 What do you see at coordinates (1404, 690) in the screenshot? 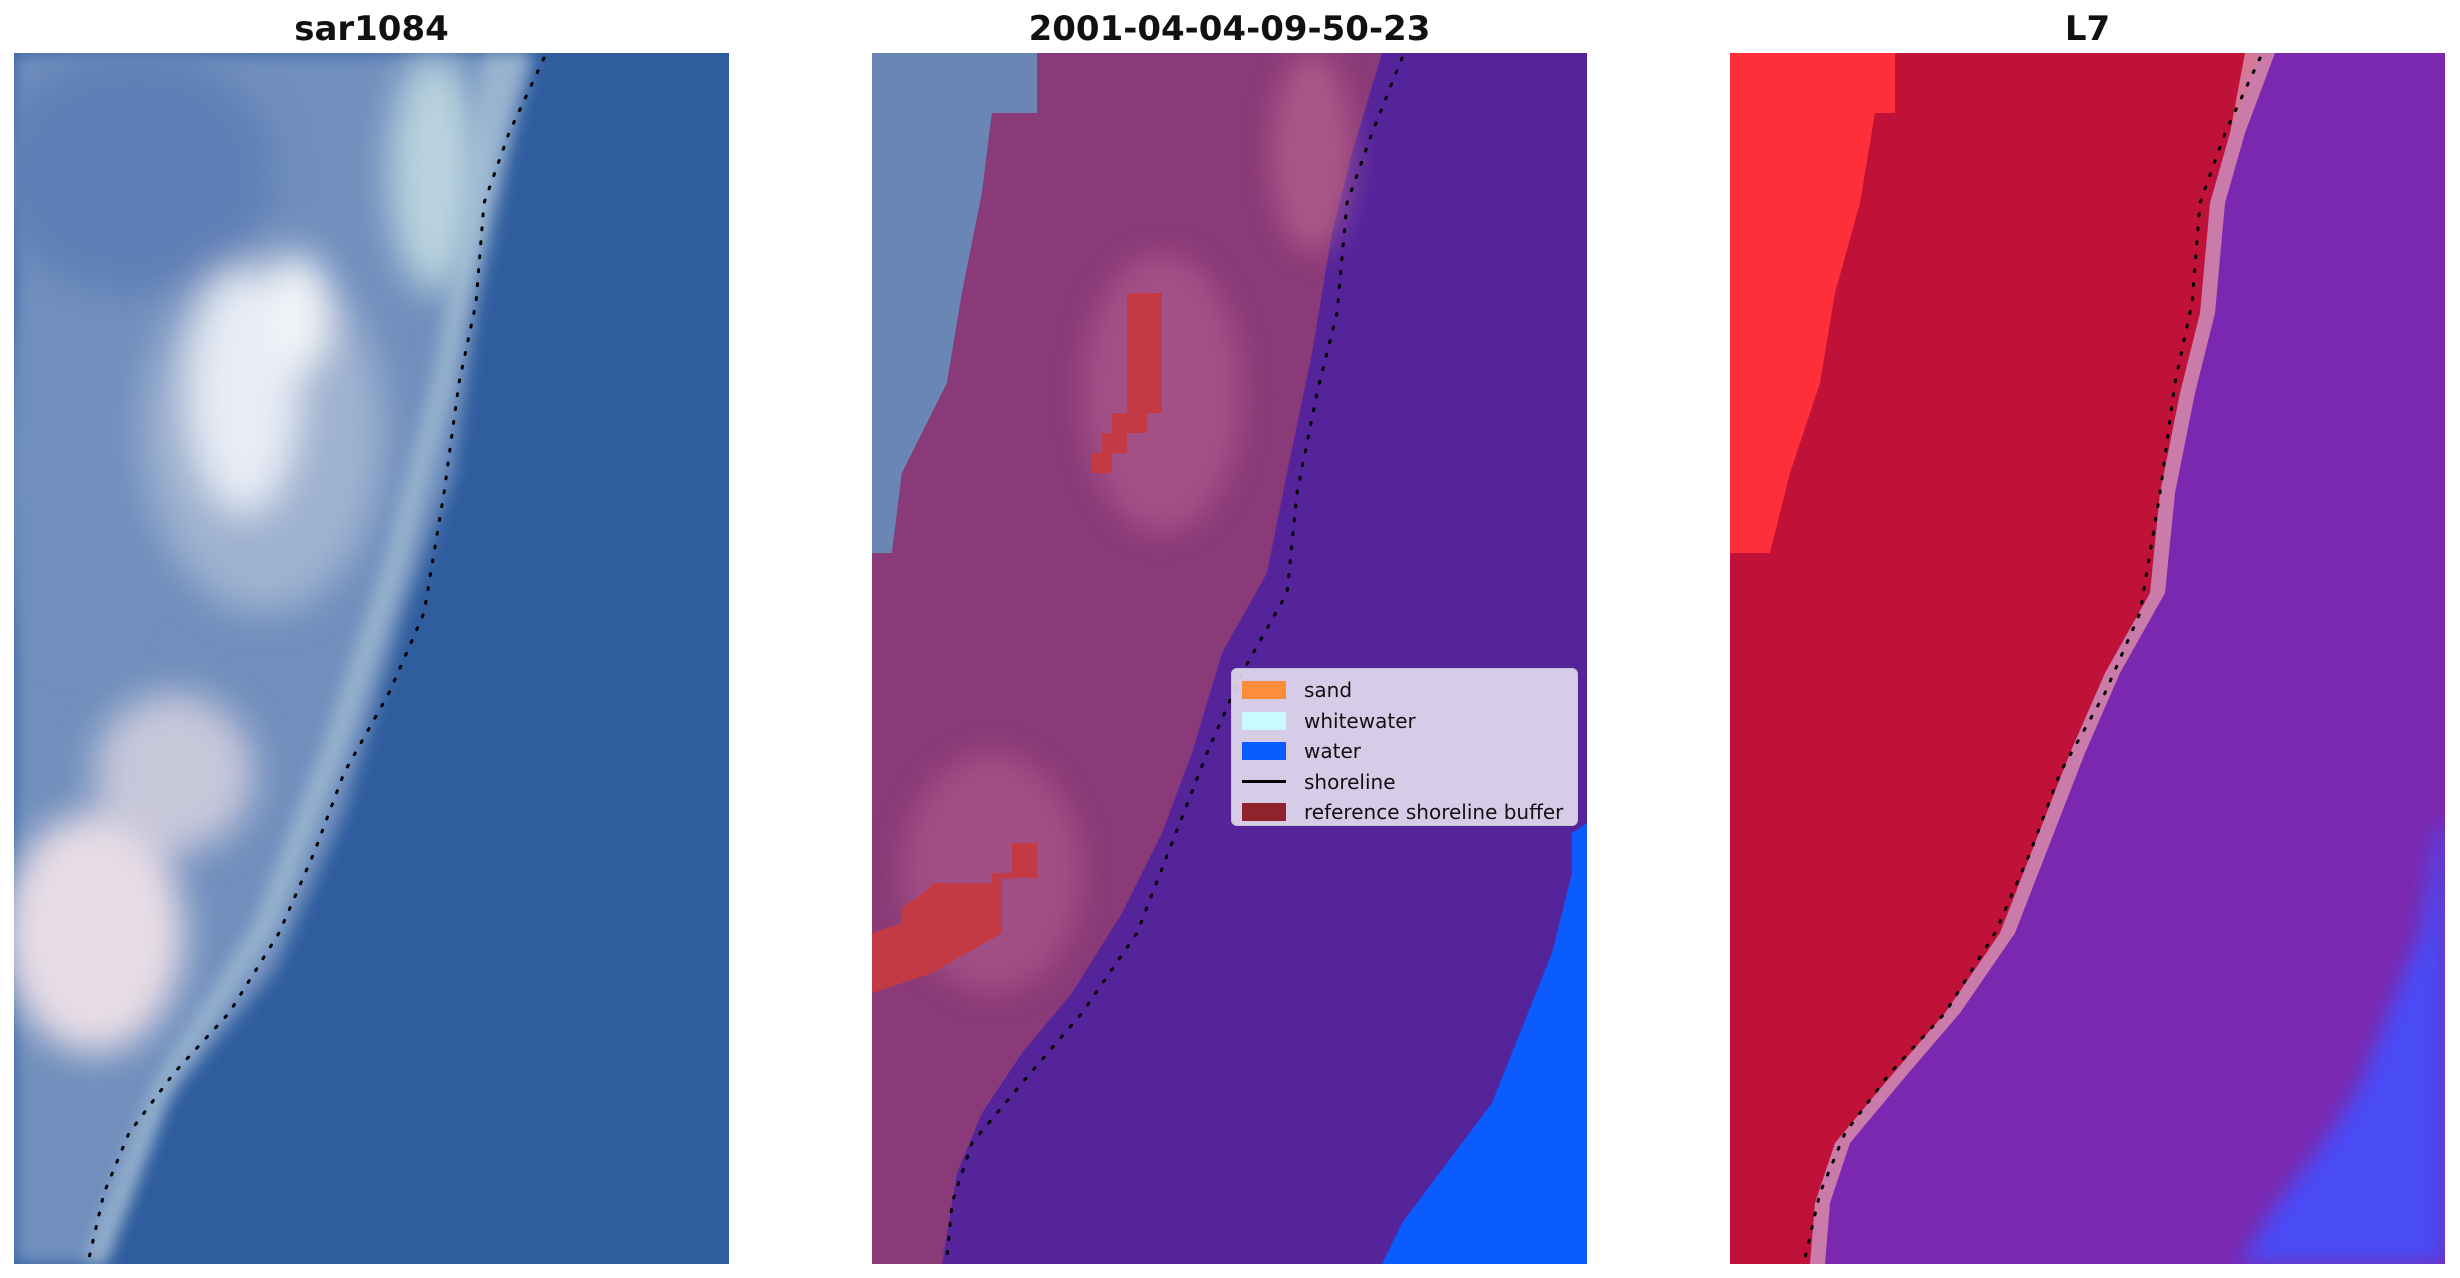
I see `legend-item-sand: sand` at bounding box center [1404, 690].